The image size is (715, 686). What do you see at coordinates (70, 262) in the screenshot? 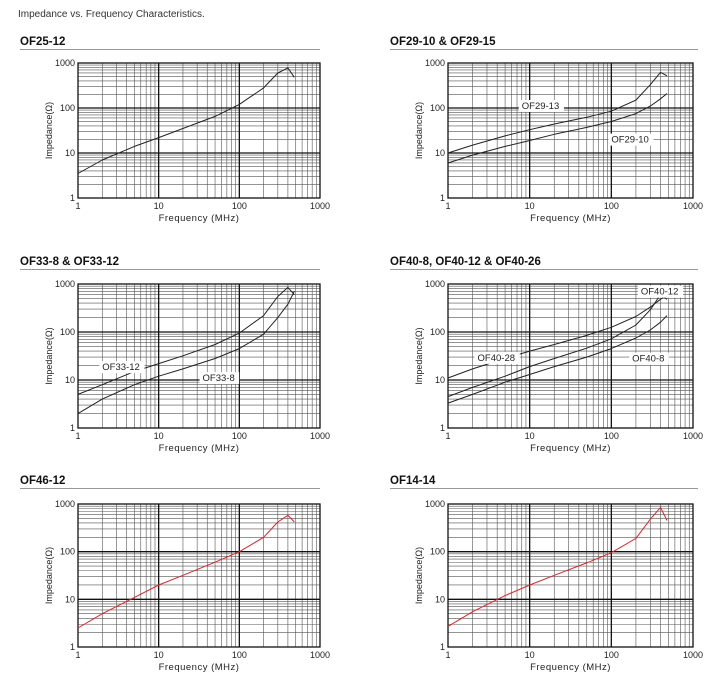
I see `chart-title: OF33-8 & OF33-12` at bounding box center [70, 262].